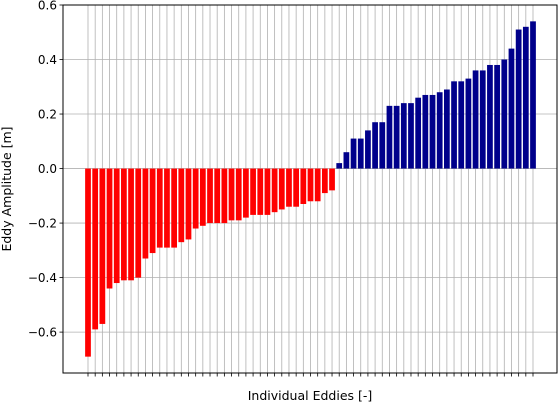 This screenshot has height=403, width=558. I want to click on y-tick-label: 0.4, so click(47, 60).